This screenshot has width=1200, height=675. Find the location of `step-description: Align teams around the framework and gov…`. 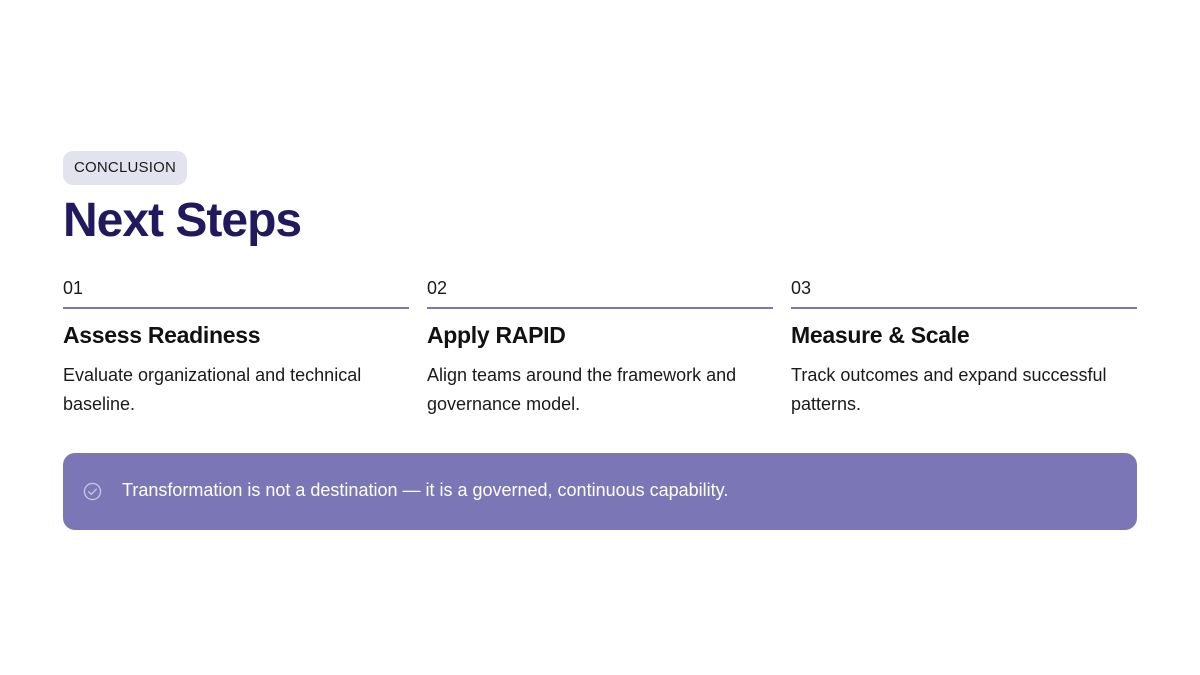

step-description: Align teams around the framework and gov… is located at coordinates (582, 389).